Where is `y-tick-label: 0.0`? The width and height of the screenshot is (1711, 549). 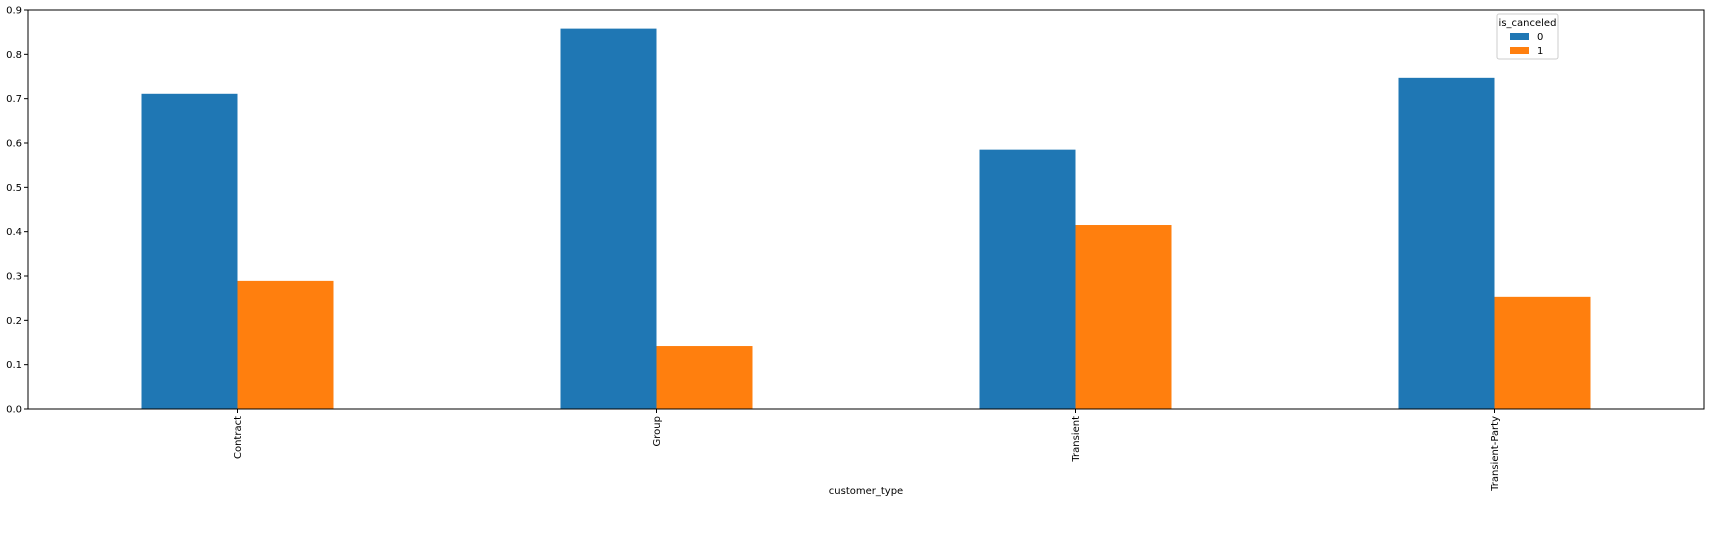 y-tick-label: 0.0 is located at coordinates (14, 410).